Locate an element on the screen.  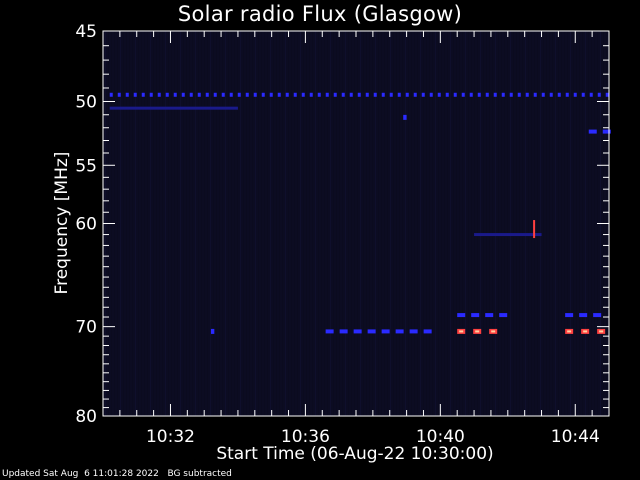
emission-band is located at coordinates (508, 235).